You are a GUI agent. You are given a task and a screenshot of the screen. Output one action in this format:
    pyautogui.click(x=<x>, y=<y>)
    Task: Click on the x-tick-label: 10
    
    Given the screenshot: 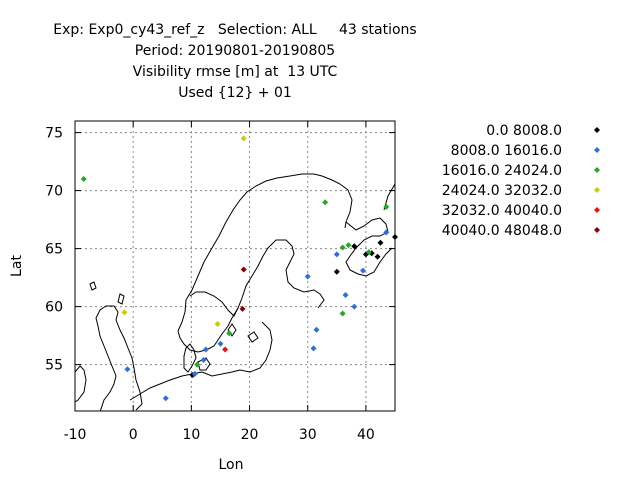 What is the action you would take?
    pyautogui.click(x=191, y=435)
    